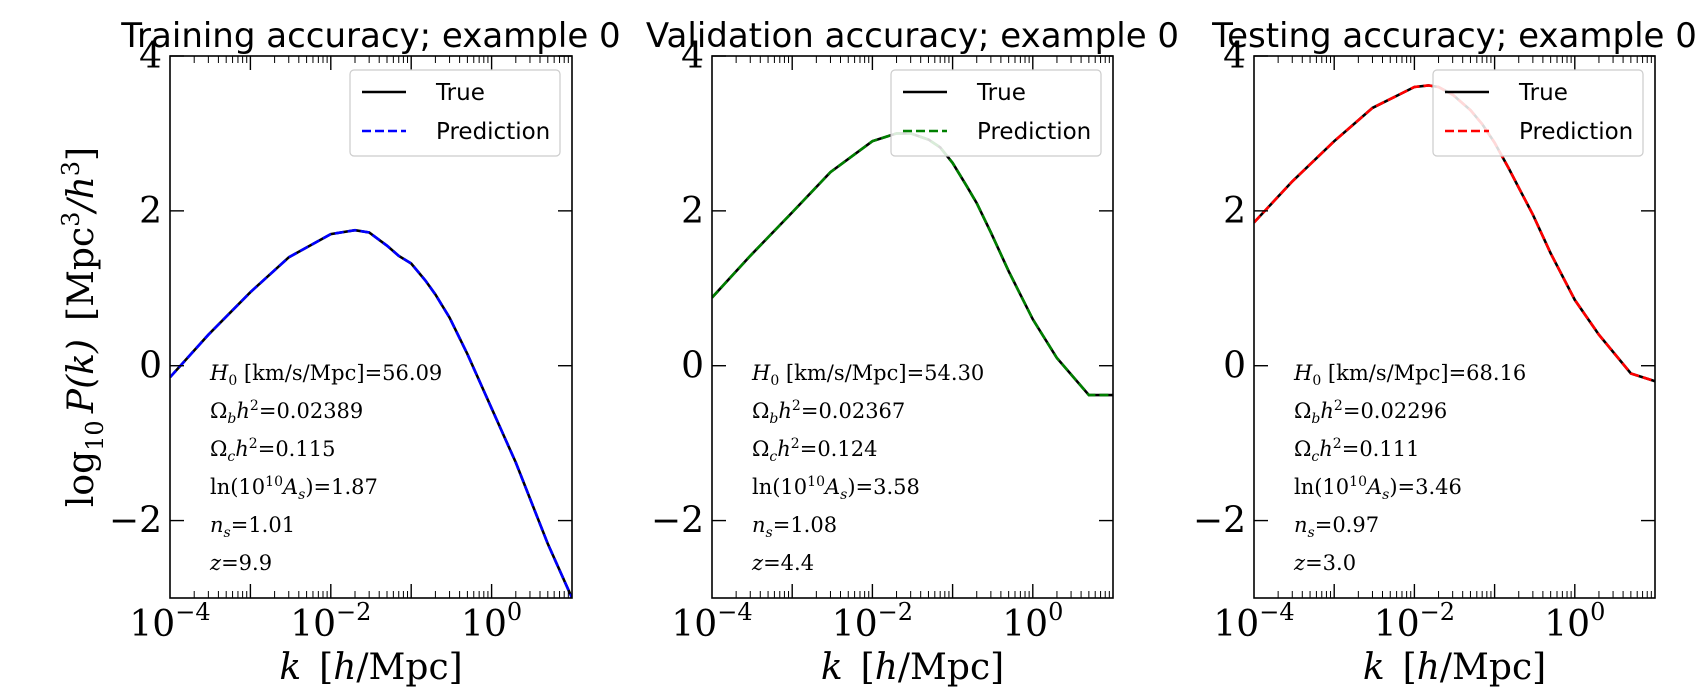  What do you see at coordinates (828, 412) in the screenshot?
I see `param-ombh2: Ωbh2=0.02367` at bounding box center [828, 412].